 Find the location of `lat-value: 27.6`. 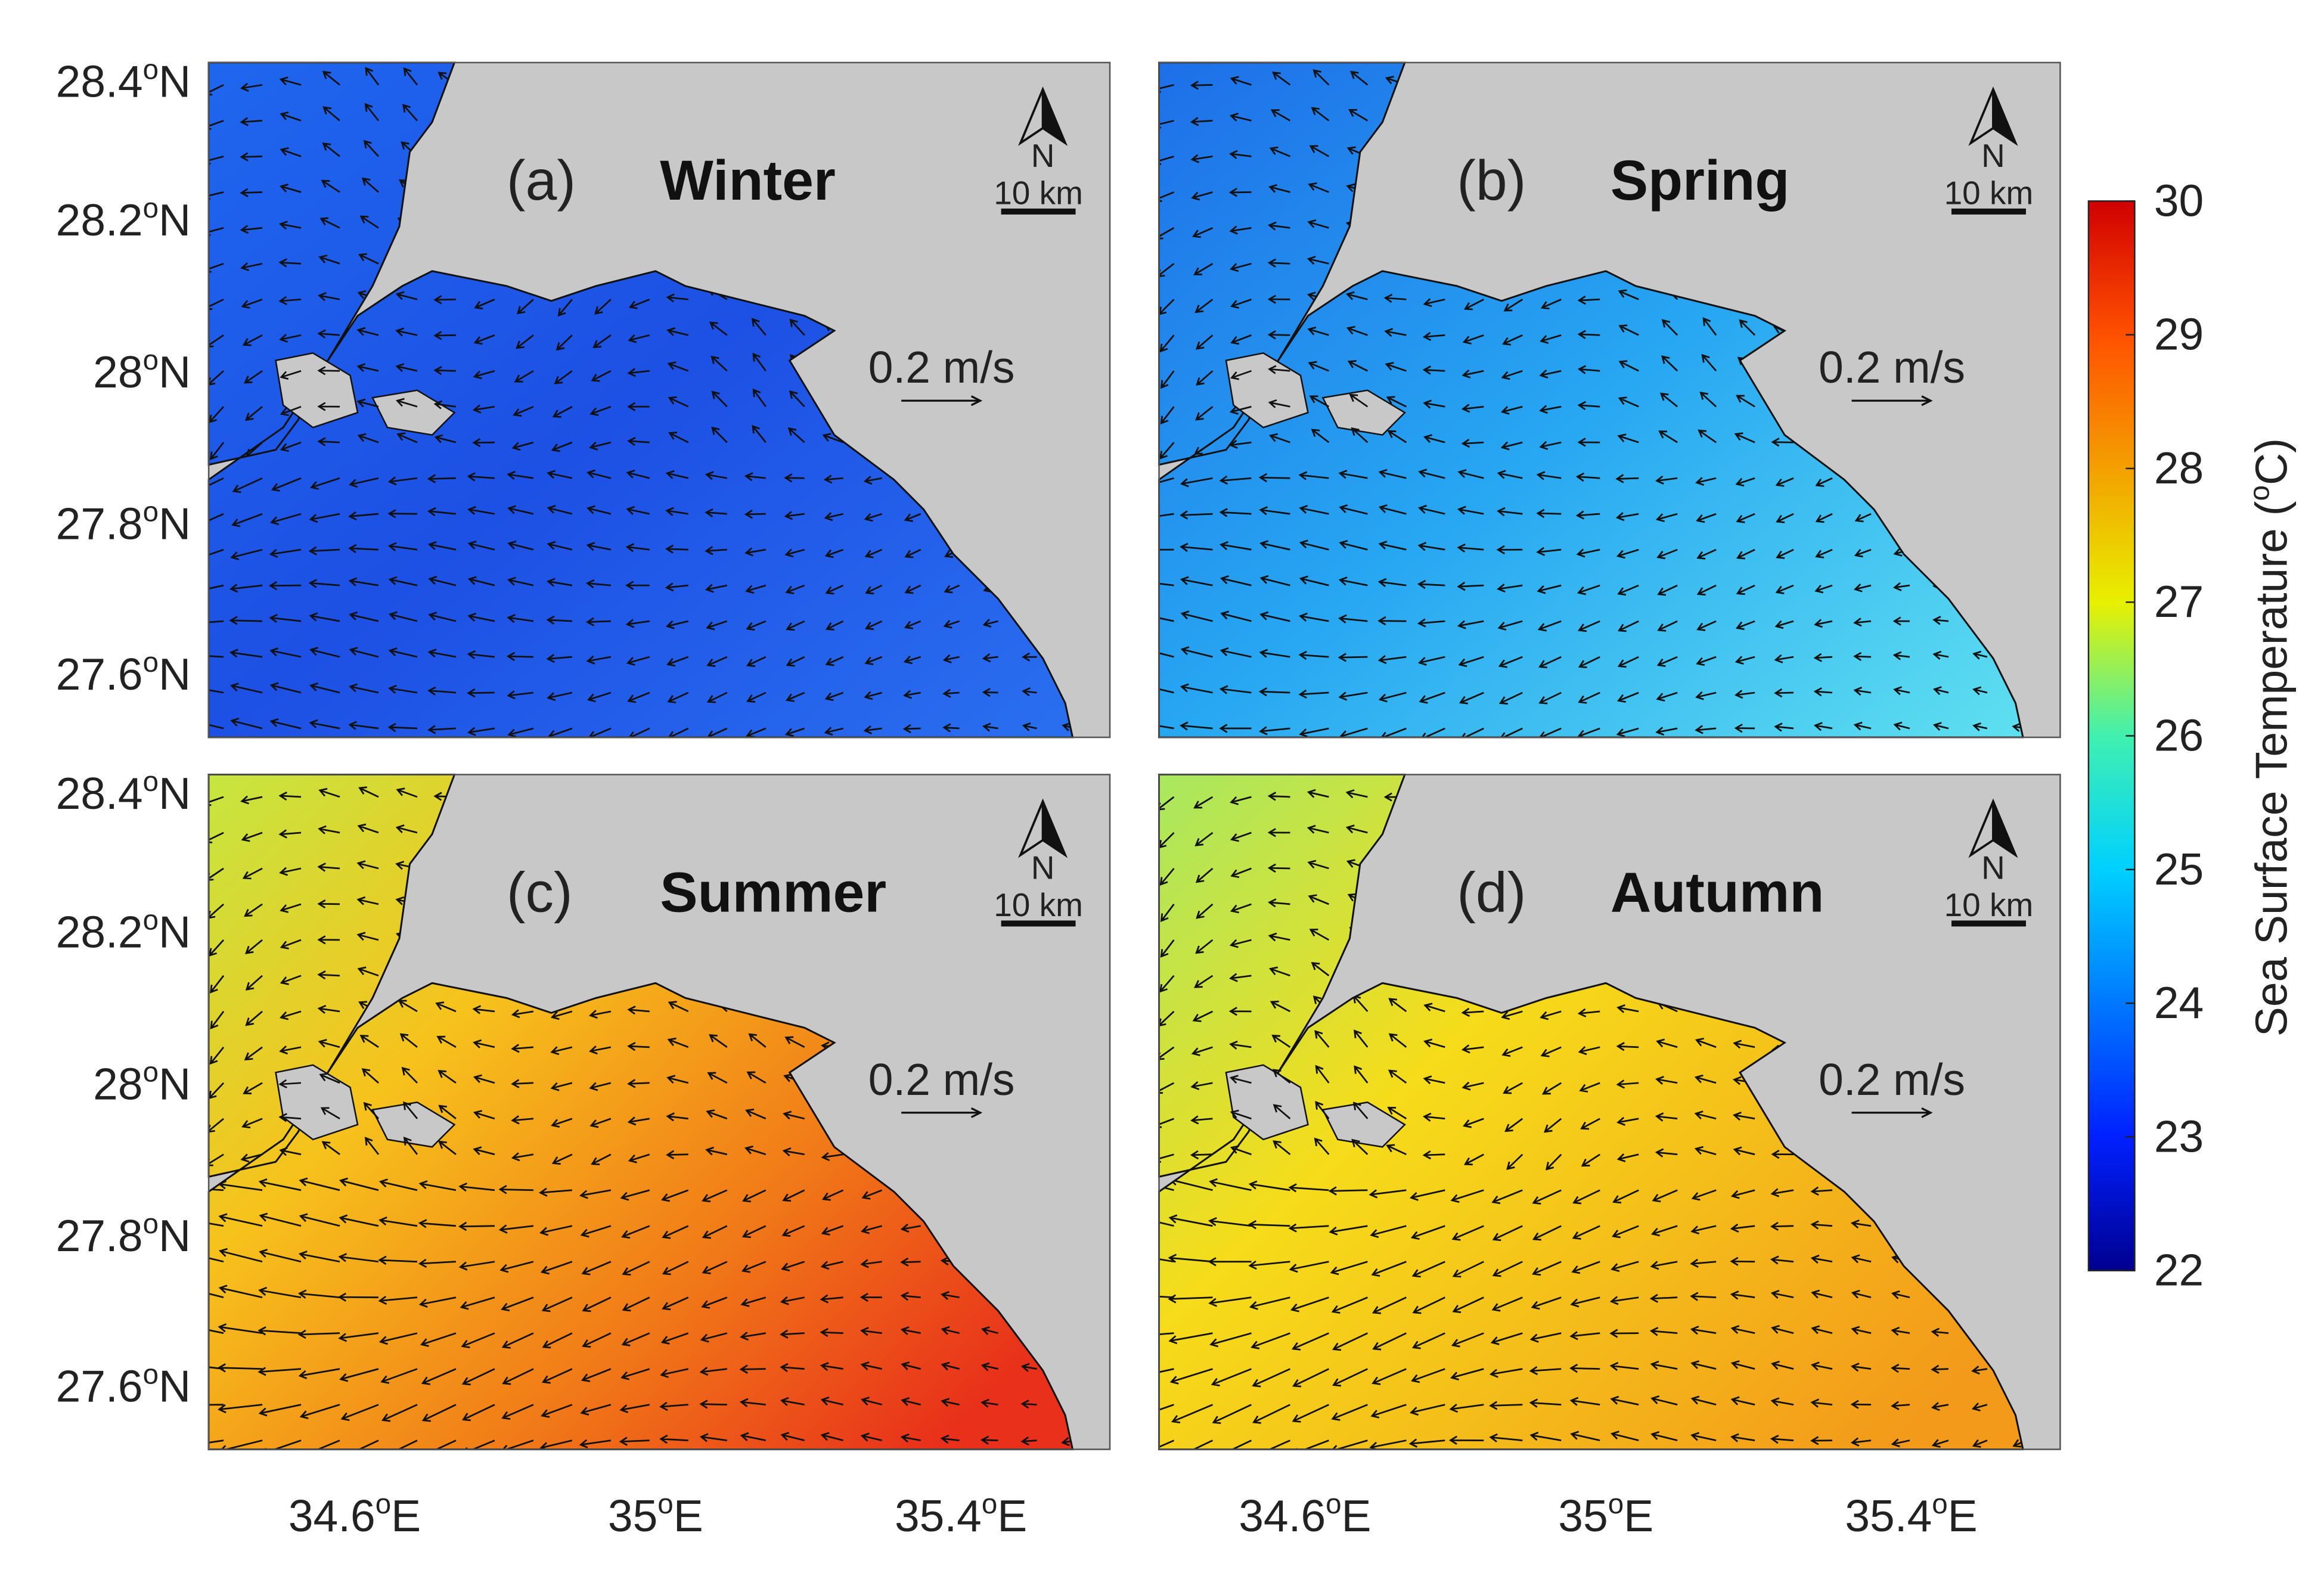

lat-value: 27.6 is located at coordinates (99, 674).